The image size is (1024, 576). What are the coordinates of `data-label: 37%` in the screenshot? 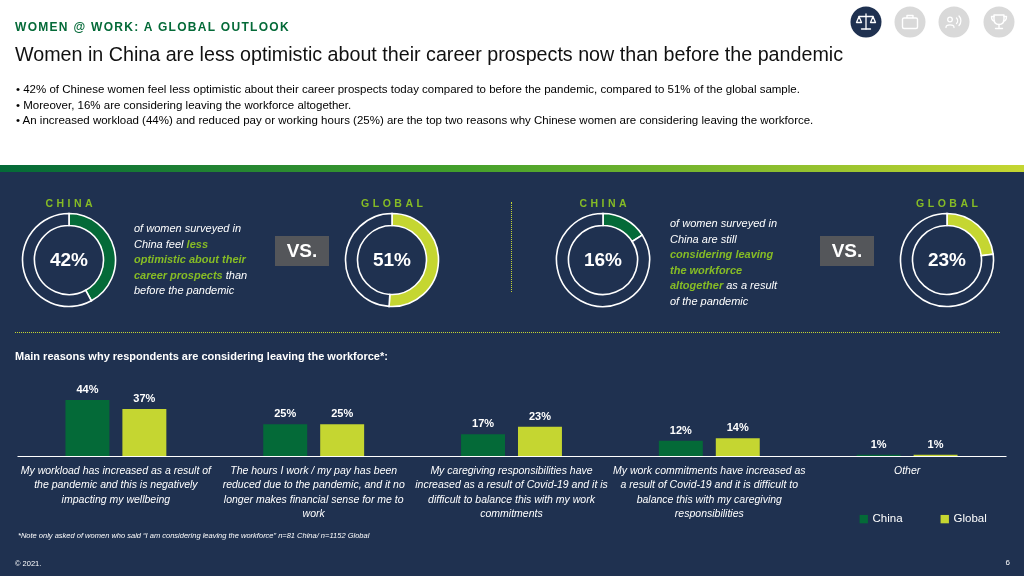 It's located at (144, 397).